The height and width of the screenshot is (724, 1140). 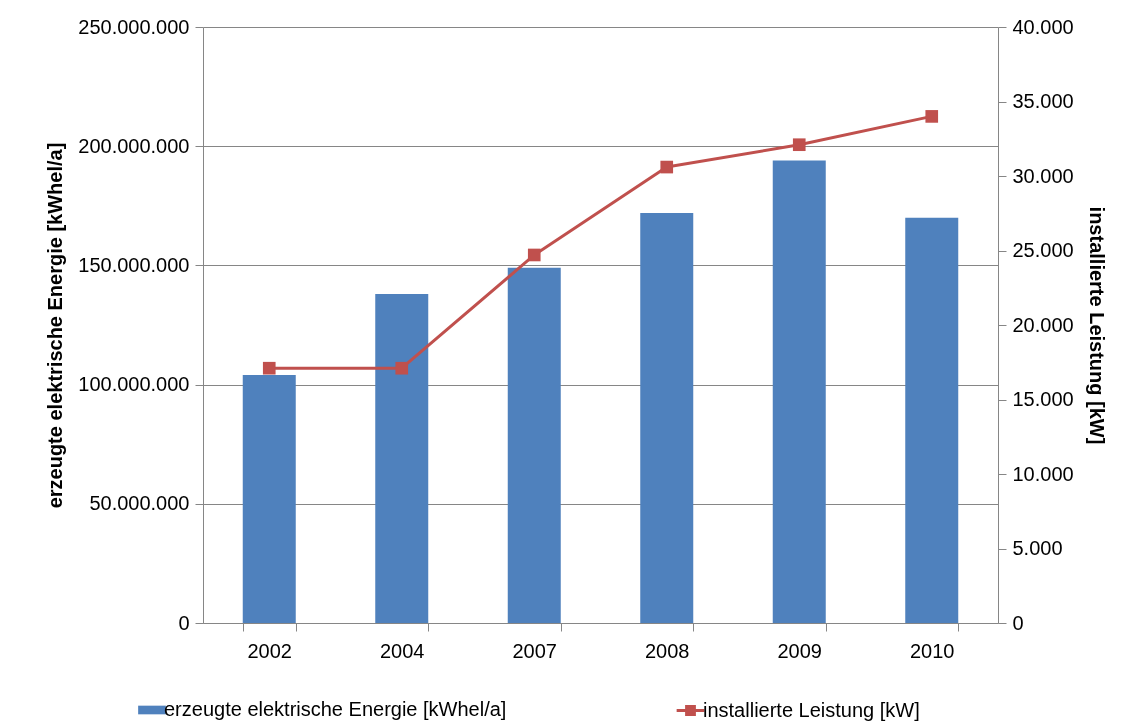 I want to click on x-tick-label: 2004, so click(x=402, y=650).